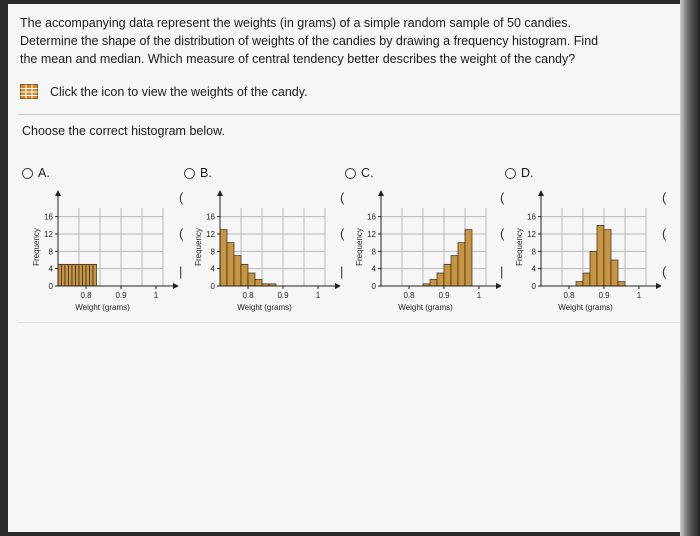 The image size is (700, 536). What do you see at coordinates (350, 114) in the screenshot?
I see `section-divider` at bounding box center [350, 114].